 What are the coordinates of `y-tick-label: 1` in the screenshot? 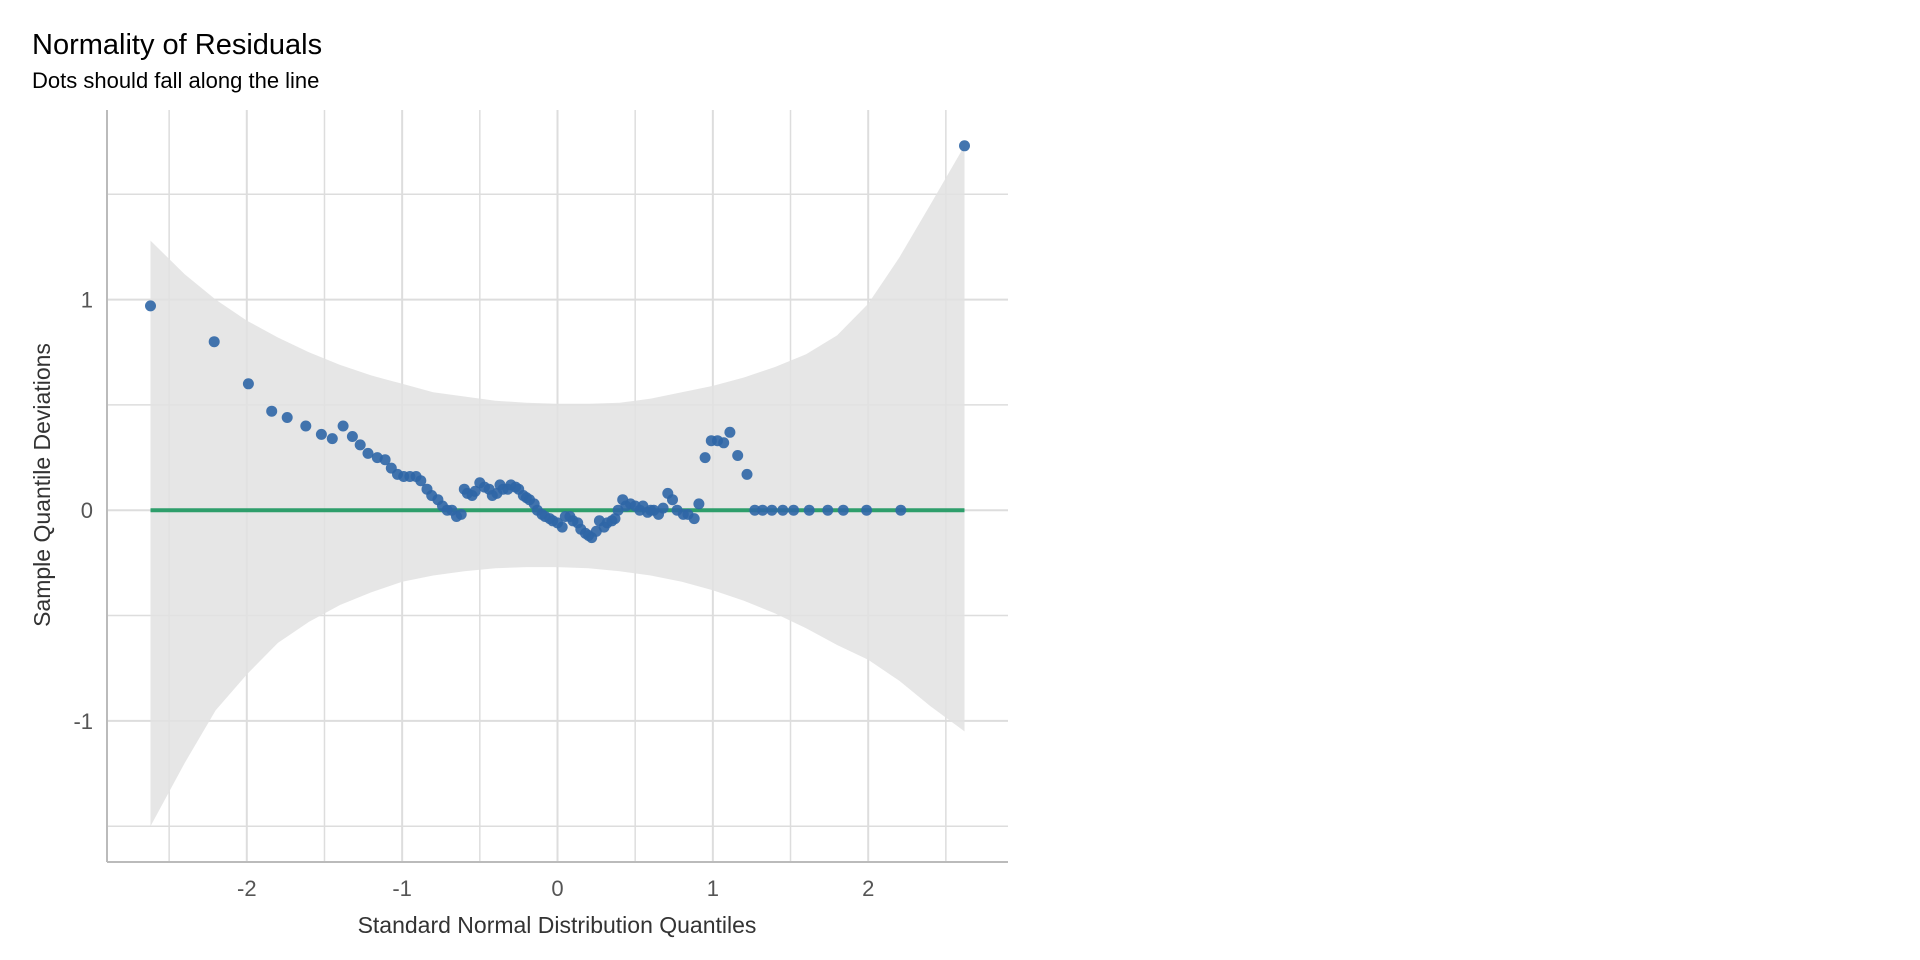 It's located at (87, 300).